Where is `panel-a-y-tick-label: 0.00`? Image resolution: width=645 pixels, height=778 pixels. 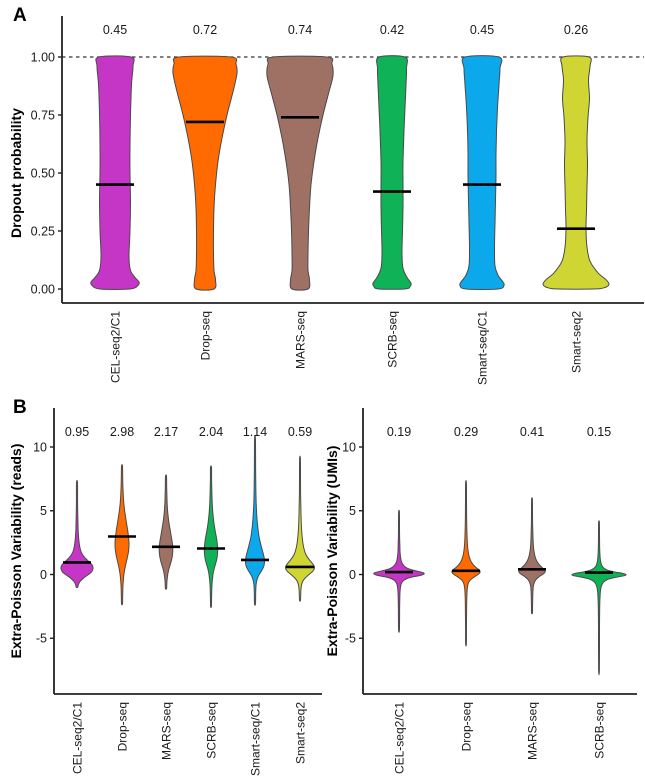
panel-a-y-tick-label: 0.00 is located at coordinates (43, 289).